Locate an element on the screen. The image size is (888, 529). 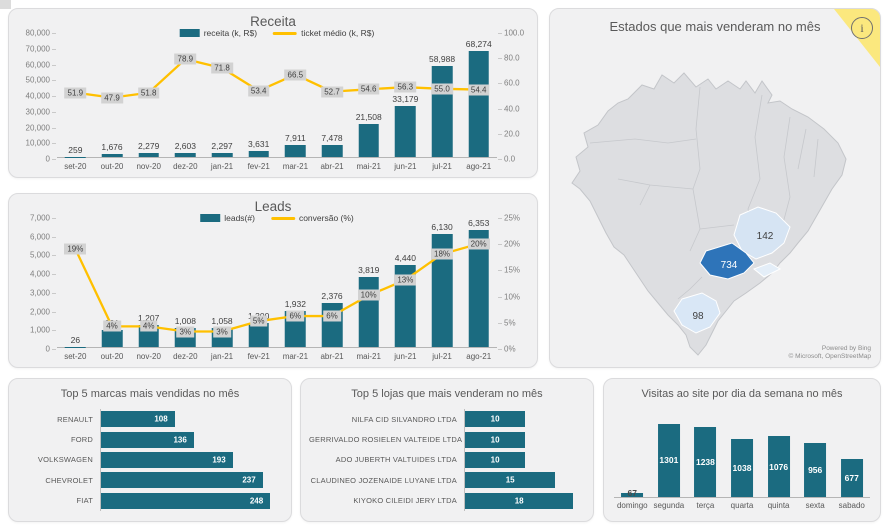
bar-track: 248 is located at coordinates (188, 500).